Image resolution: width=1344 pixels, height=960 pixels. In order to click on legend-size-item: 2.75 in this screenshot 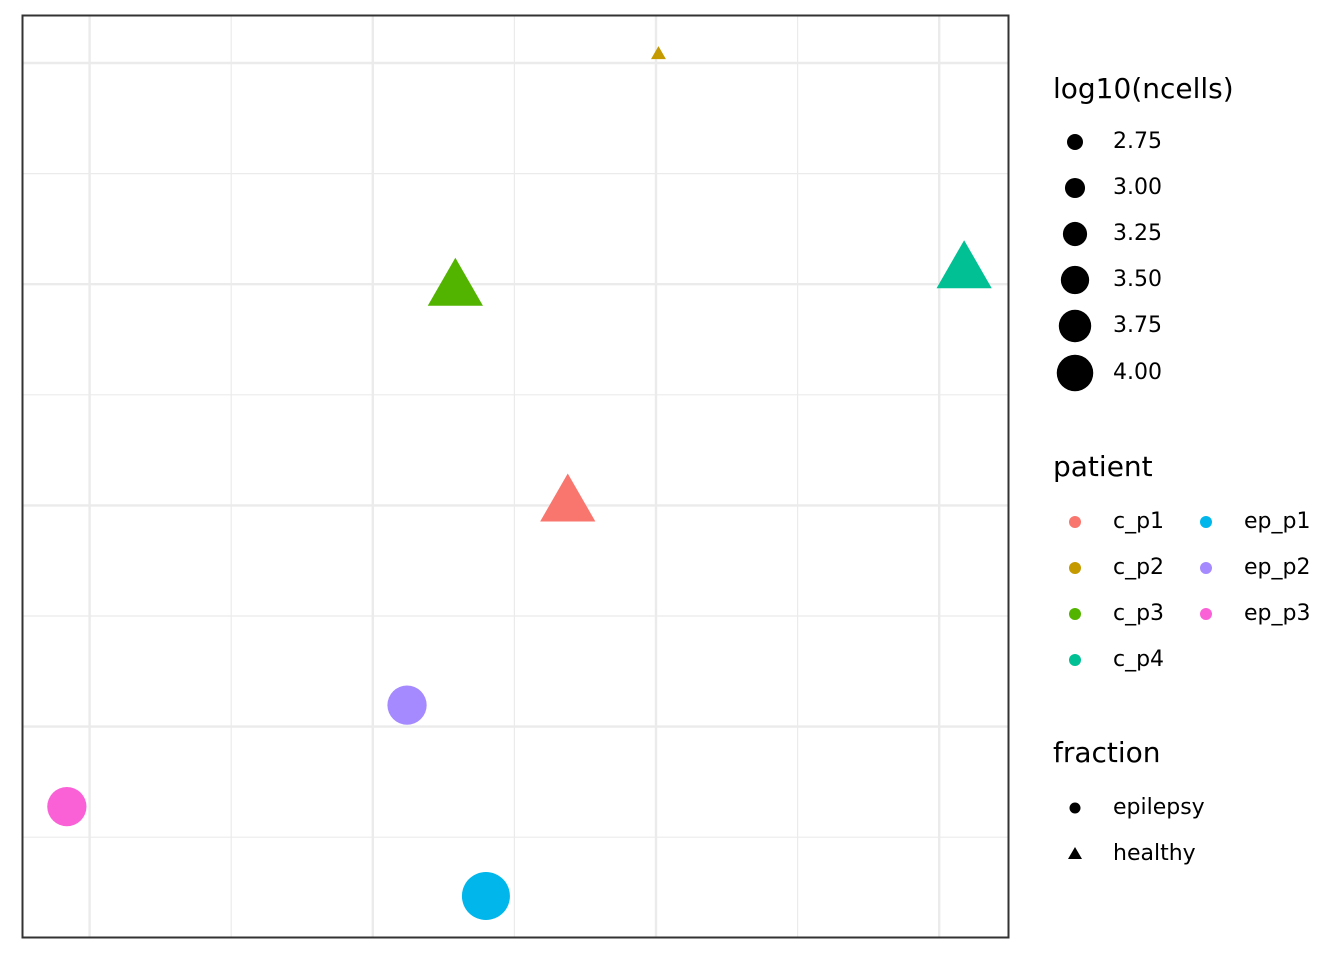, I will do `click(1198, 142)`.